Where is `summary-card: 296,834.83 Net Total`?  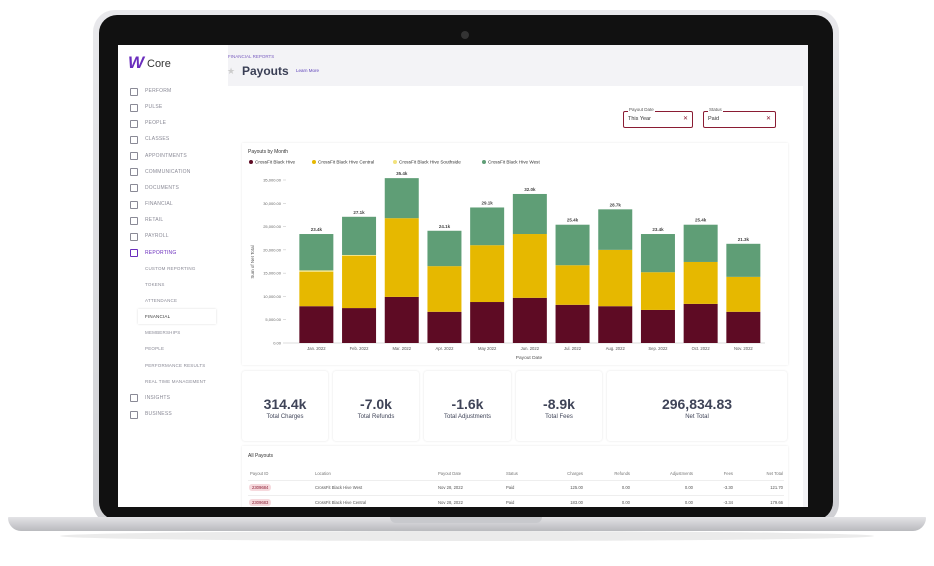
summary-card: 296,834.83 Net Total is located at coordinates (697, 406).